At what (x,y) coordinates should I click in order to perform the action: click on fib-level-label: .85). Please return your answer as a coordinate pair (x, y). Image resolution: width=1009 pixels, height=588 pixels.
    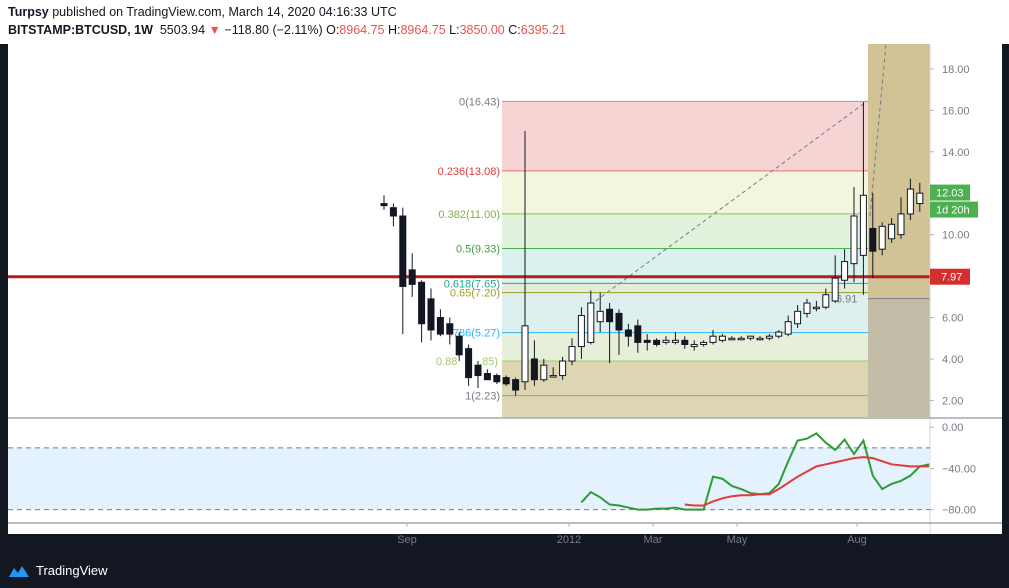
    Looking at the image, I should click on (488, 362).